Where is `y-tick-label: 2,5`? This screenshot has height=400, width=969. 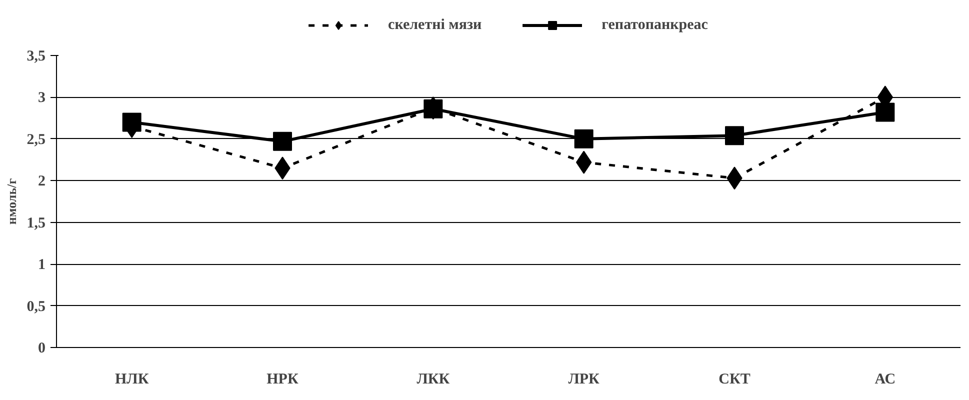
y-tick-label: 2,5 is located at coordinates (36, 140).